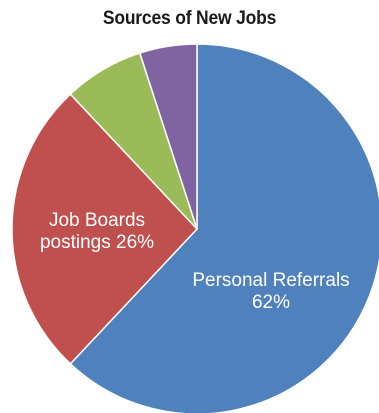 The width and height of the screenshot is (379, 413). I want to click on slice-label-line: 62%, so click(271, 302).